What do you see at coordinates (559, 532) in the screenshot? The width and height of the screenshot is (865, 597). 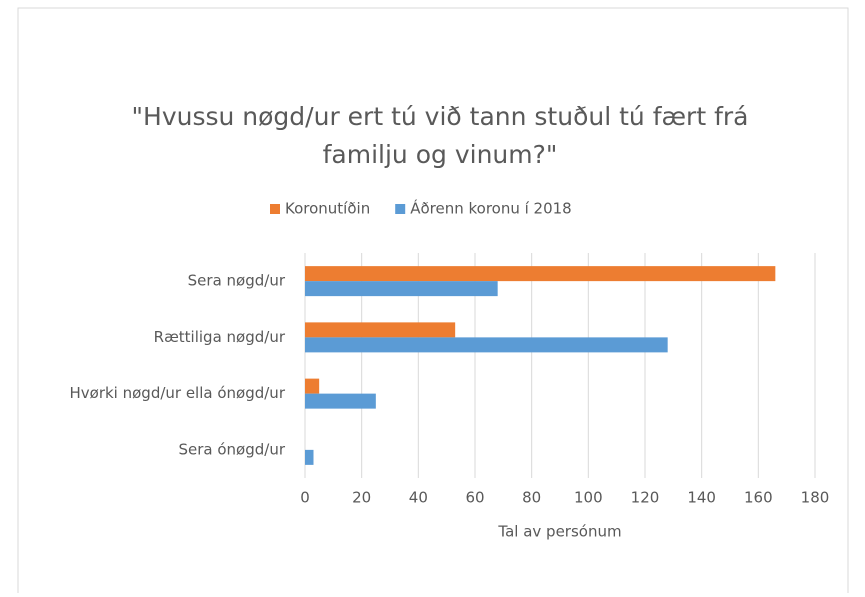 I see `x-axis-title: Tal av persónum` at bounding box center [559, 532].